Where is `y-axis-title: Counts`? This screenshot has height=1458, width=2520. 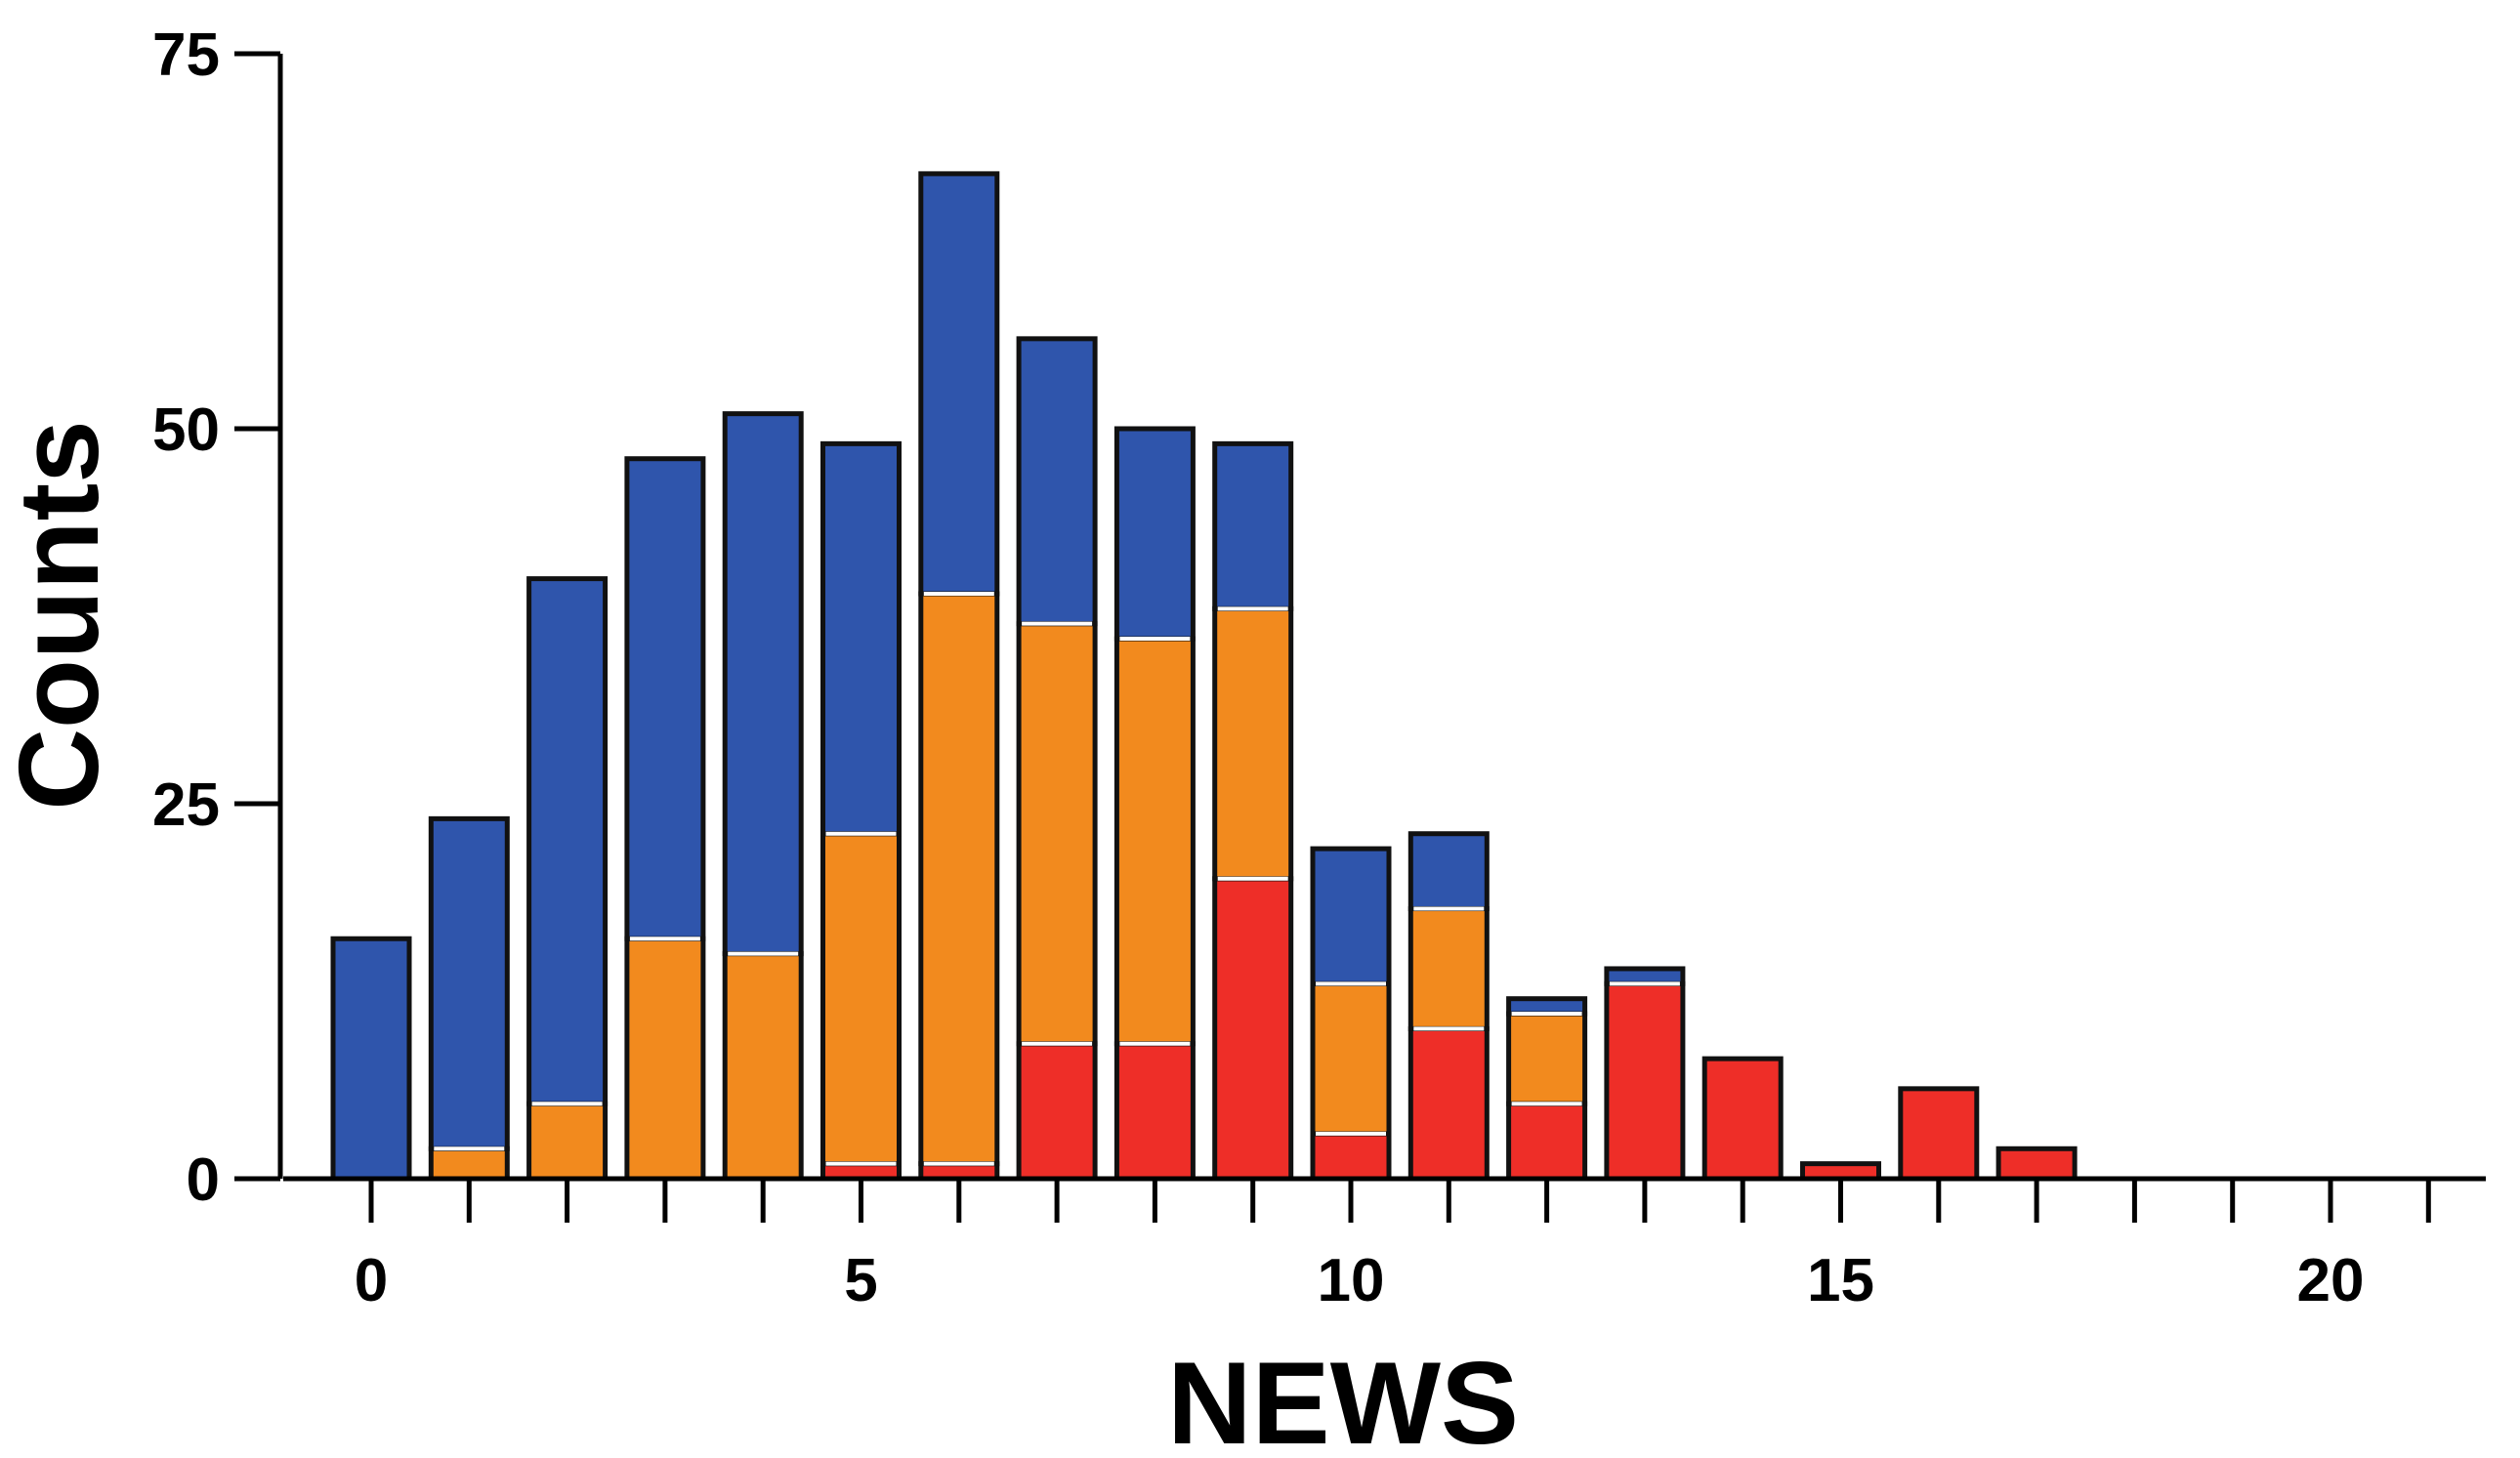
y-axis-title: Counts is located at coordinates (61, 615).